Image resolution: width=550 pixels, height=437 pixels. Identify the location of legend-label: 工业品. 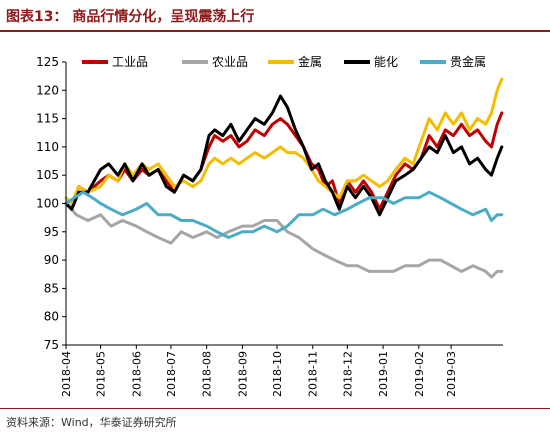
(130, 62).